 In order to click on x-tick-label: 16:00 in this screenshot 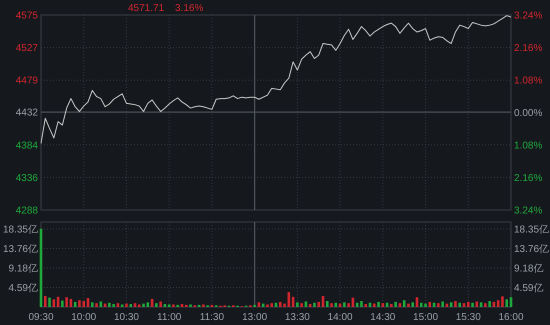, I will do `click(511, 317)`.